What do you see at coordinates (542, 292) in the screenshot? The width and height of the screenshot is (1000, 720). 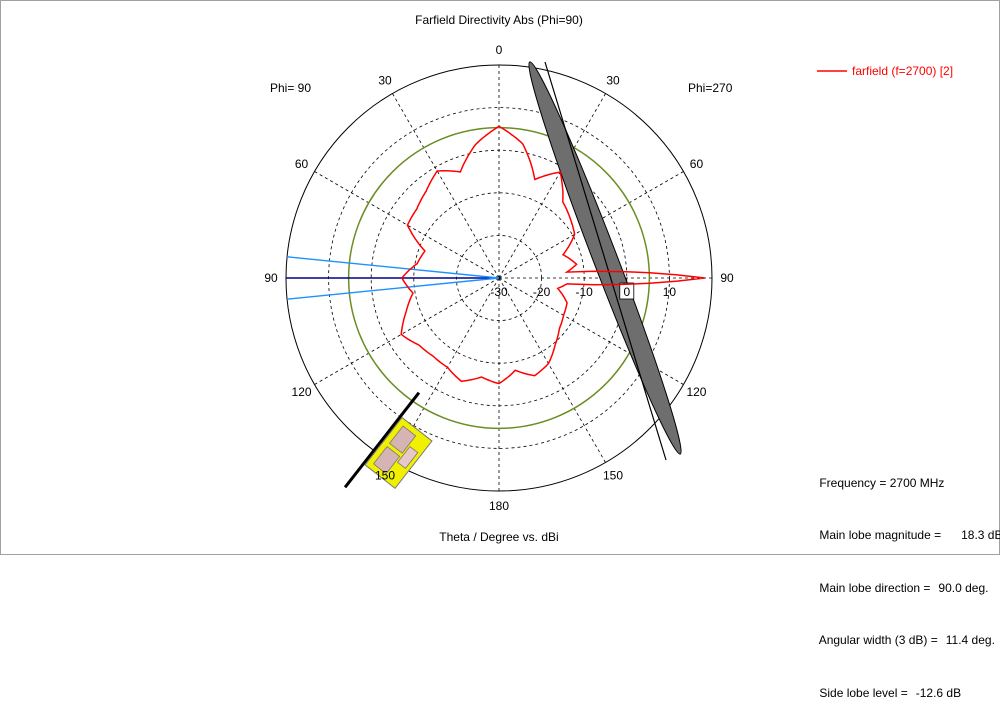 I see `radial-tick-label: -20` at bounding box center [542, 292].